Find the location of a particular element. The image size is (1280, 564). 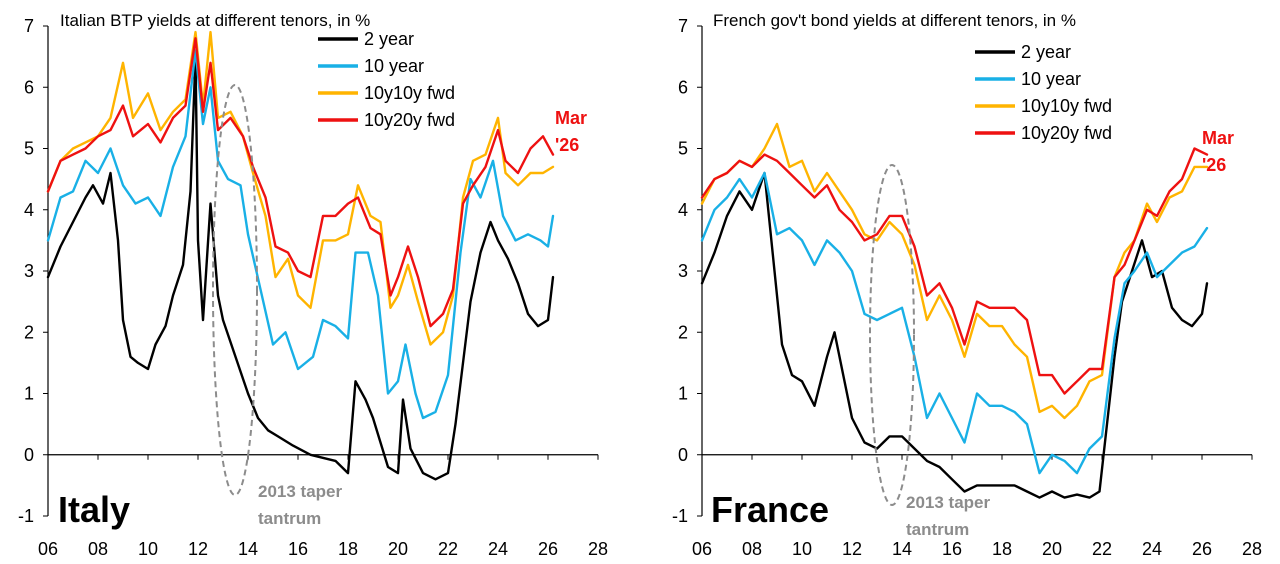

country-label: Italy is located at coordinates (94, 509).